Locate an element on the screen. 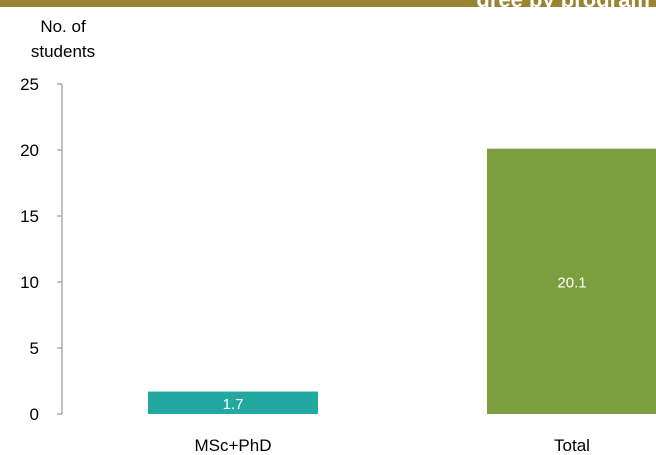 This screenshot has width=656, height=455. y-tick-label: 5 is located at coordinates (34, 348).